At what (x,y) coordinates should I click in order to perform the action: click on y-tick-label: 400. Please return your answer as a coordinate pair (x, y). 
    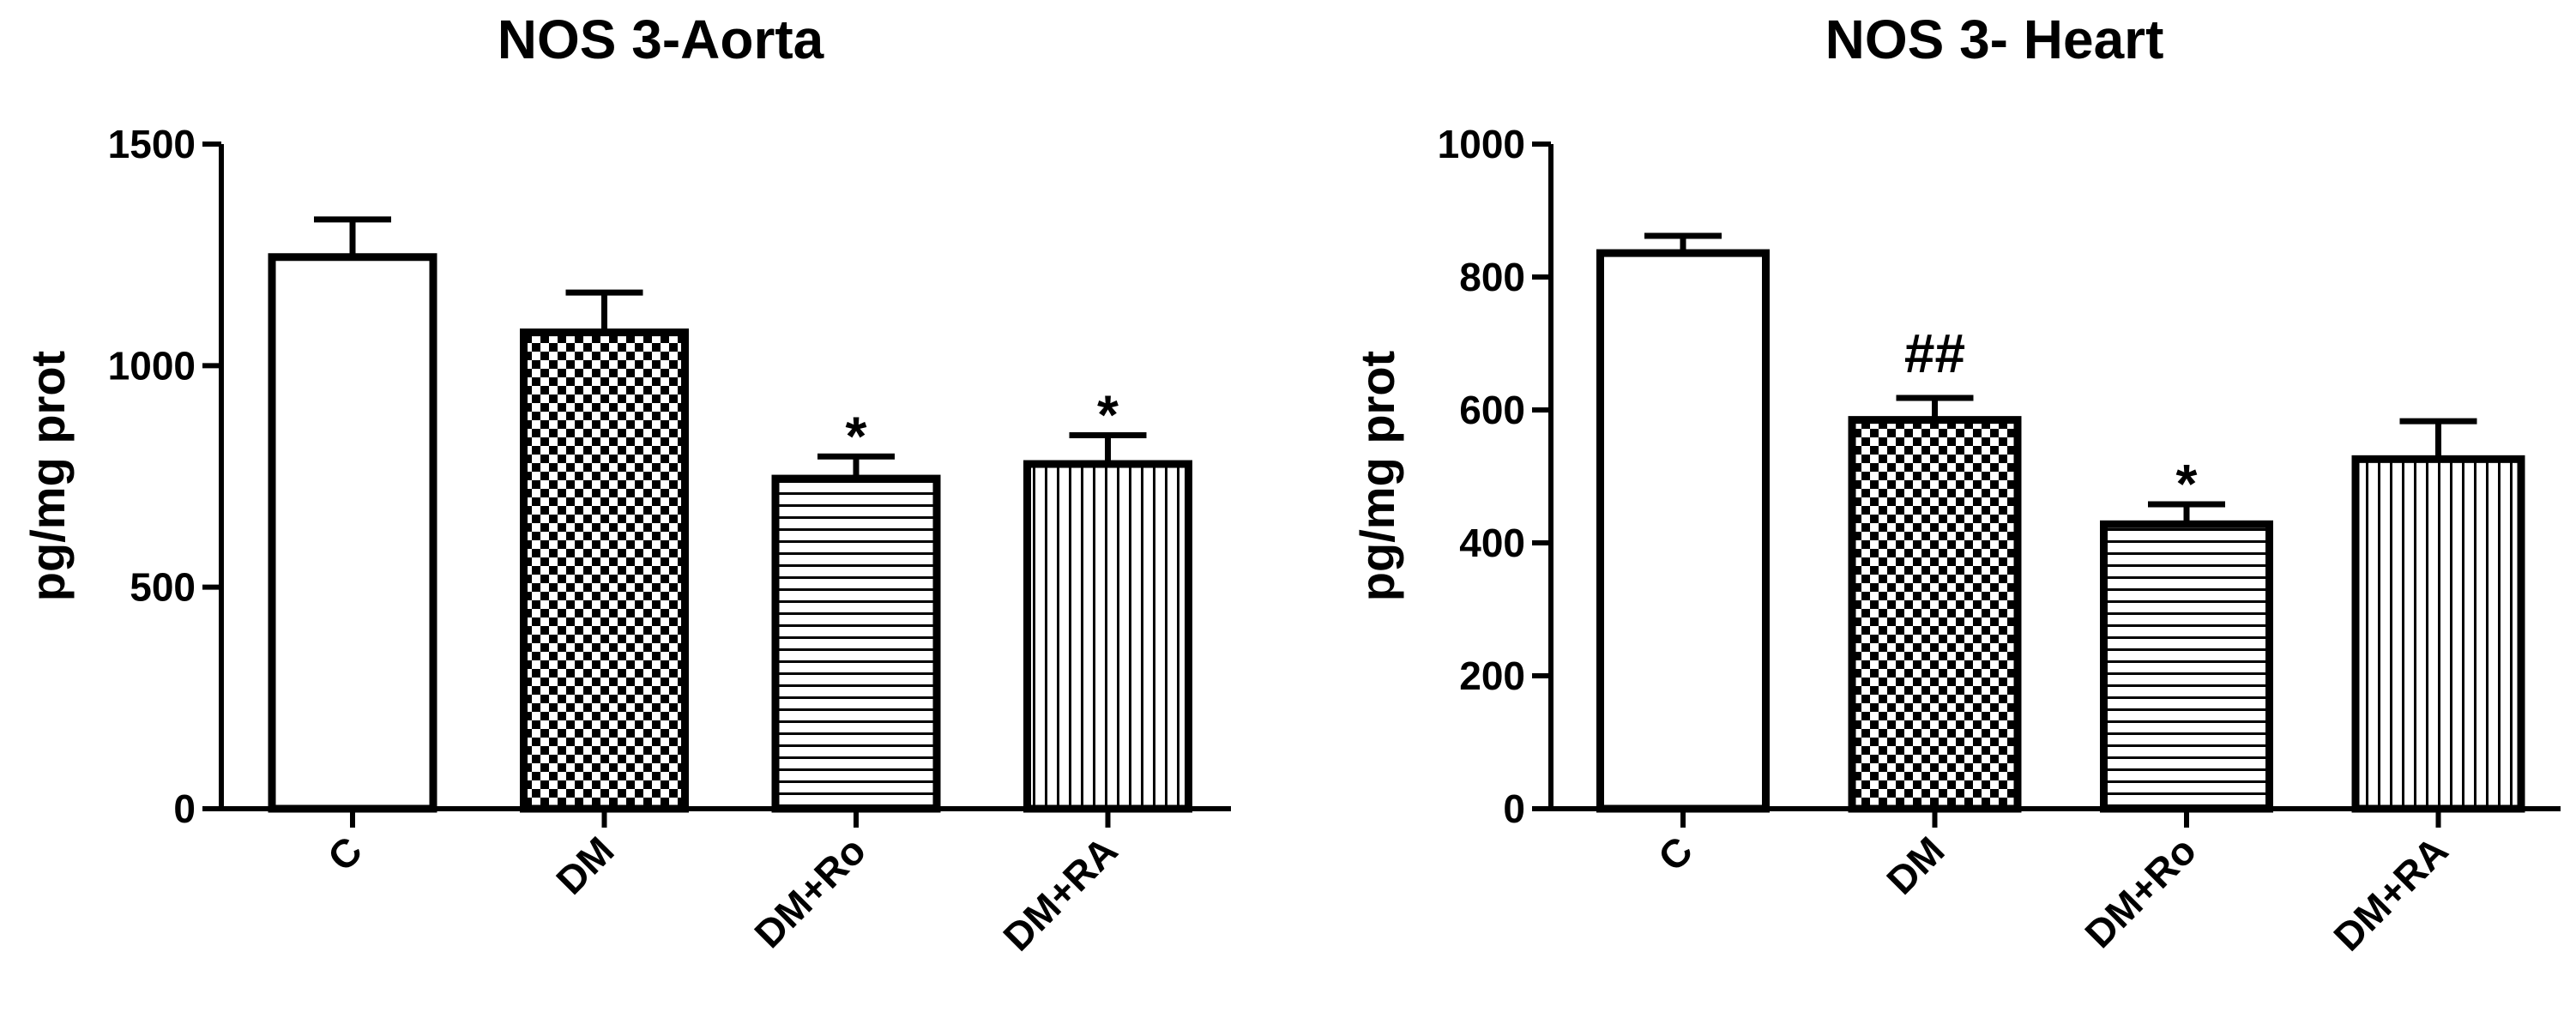
    Looking at the image, I should click on (1492, 543).